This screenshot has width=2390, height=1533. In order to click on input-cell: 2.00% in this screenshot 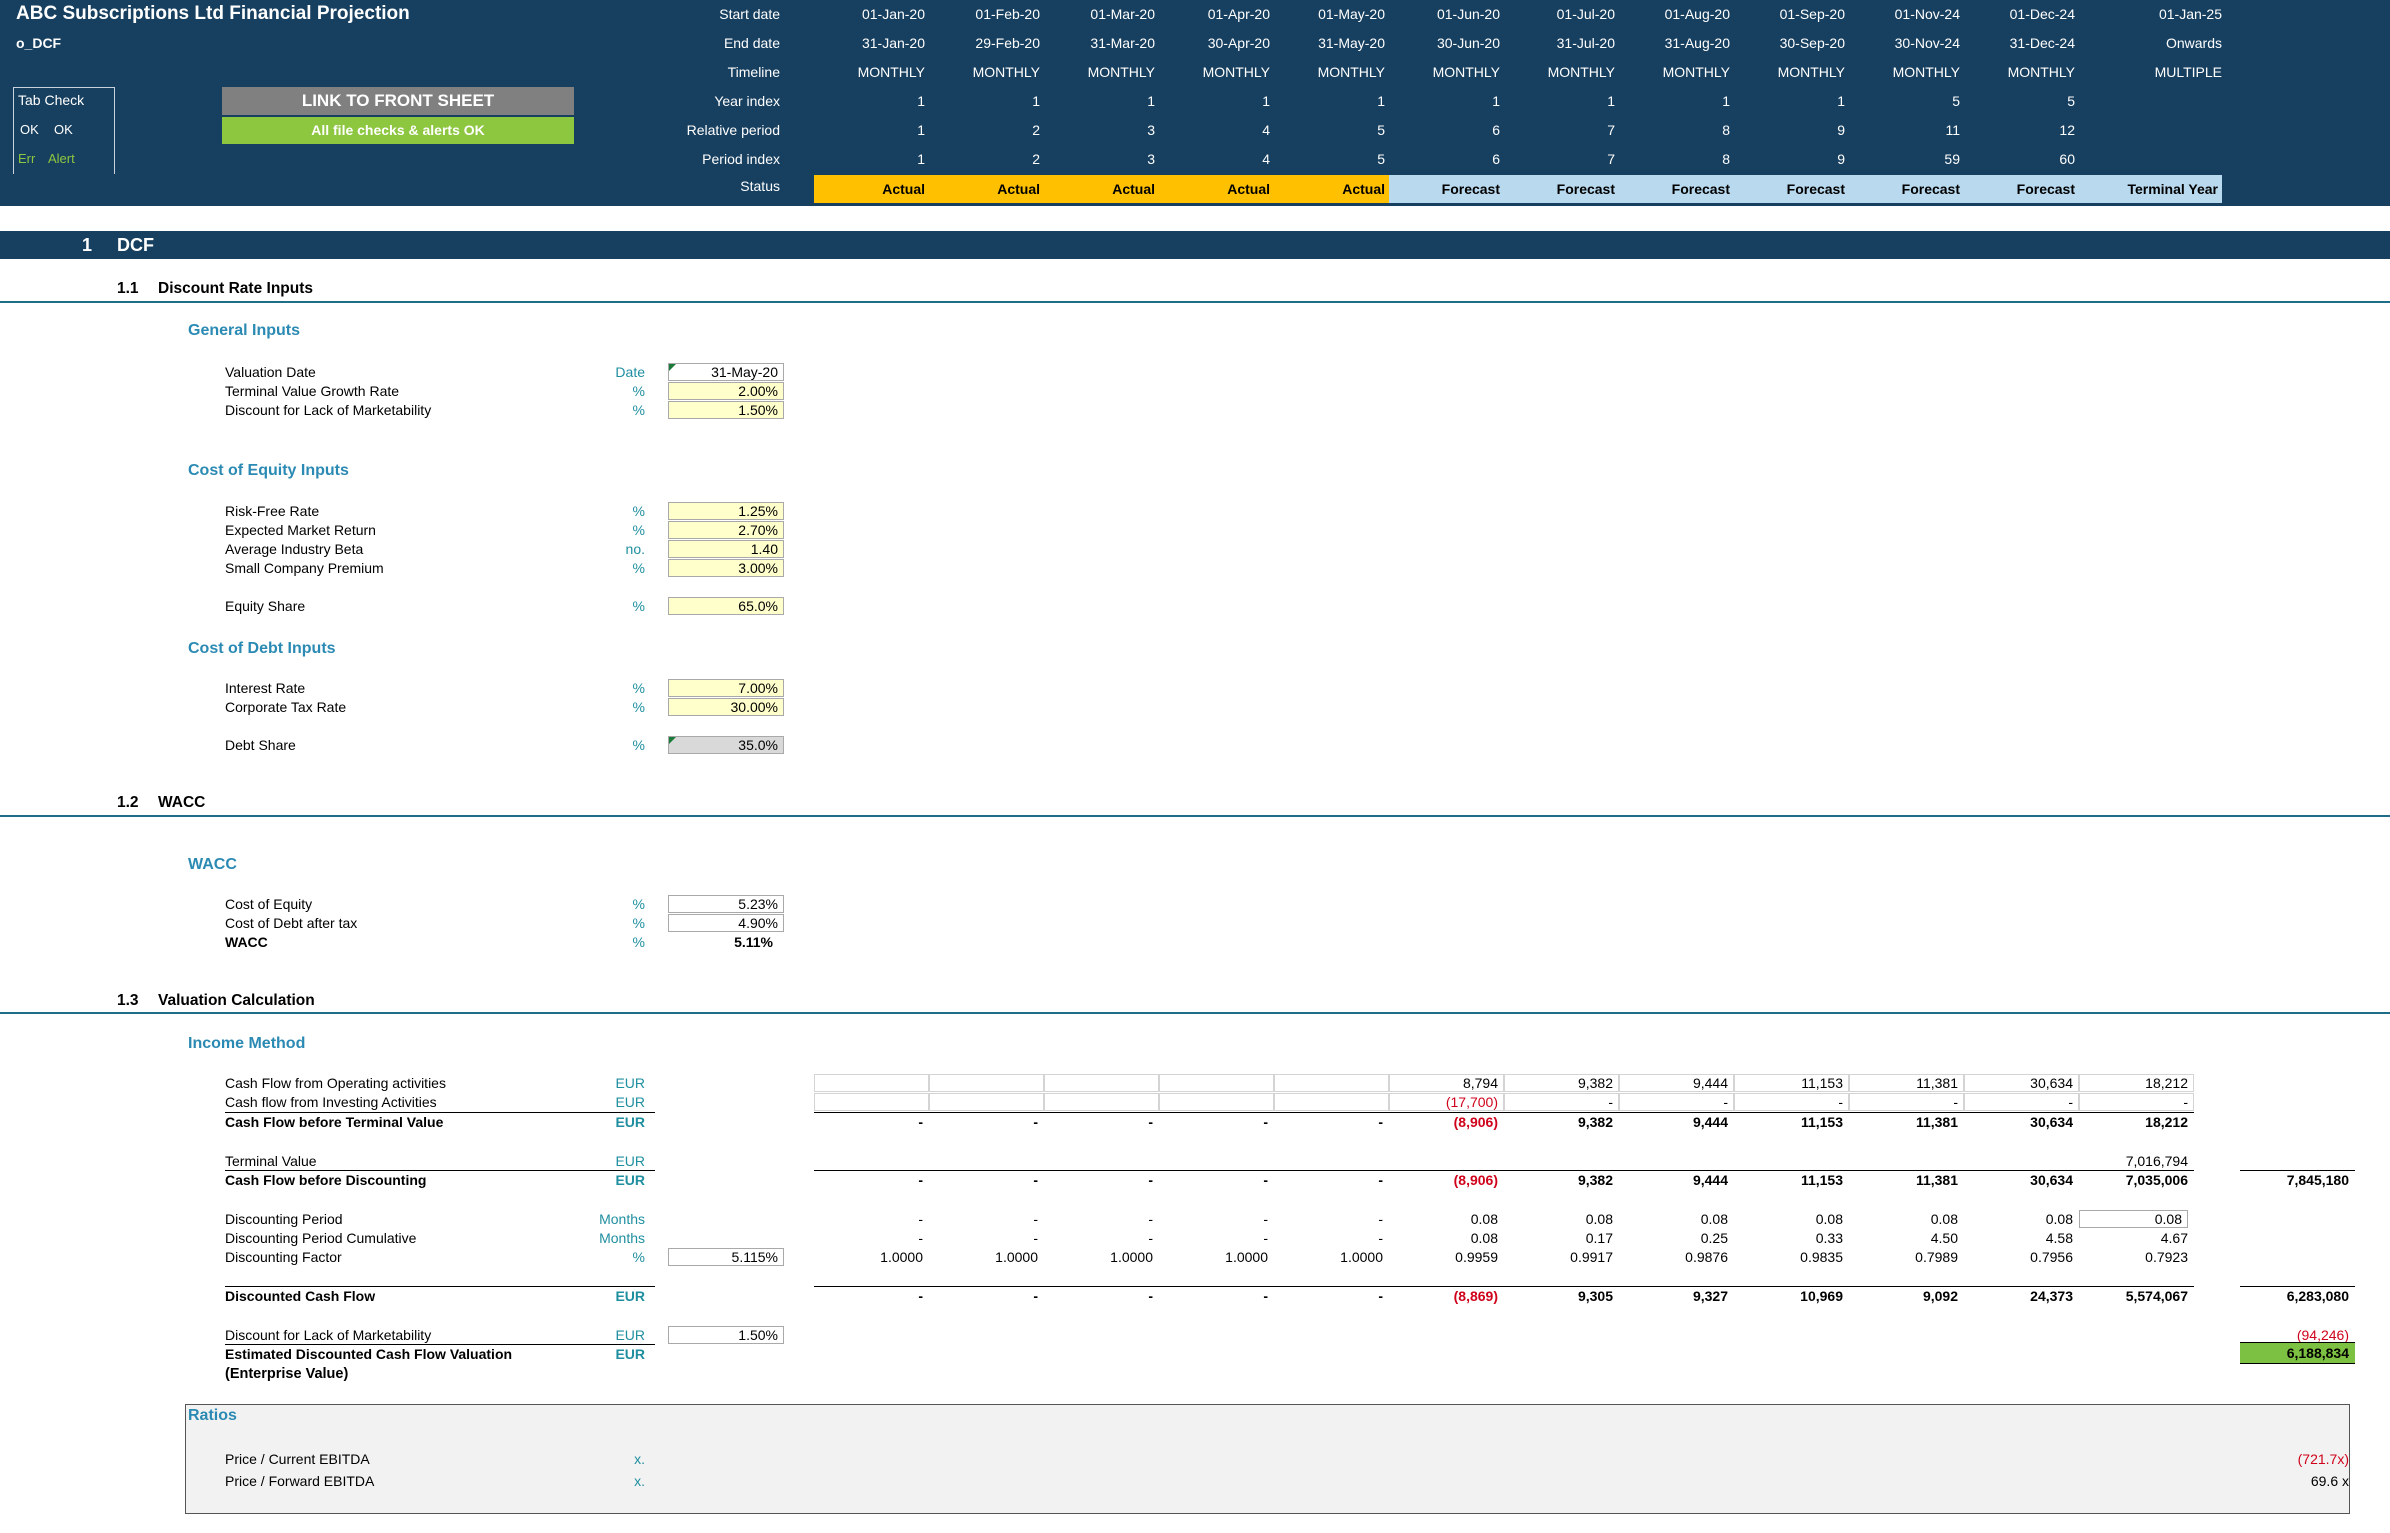, I will do `click(726, 391)`.